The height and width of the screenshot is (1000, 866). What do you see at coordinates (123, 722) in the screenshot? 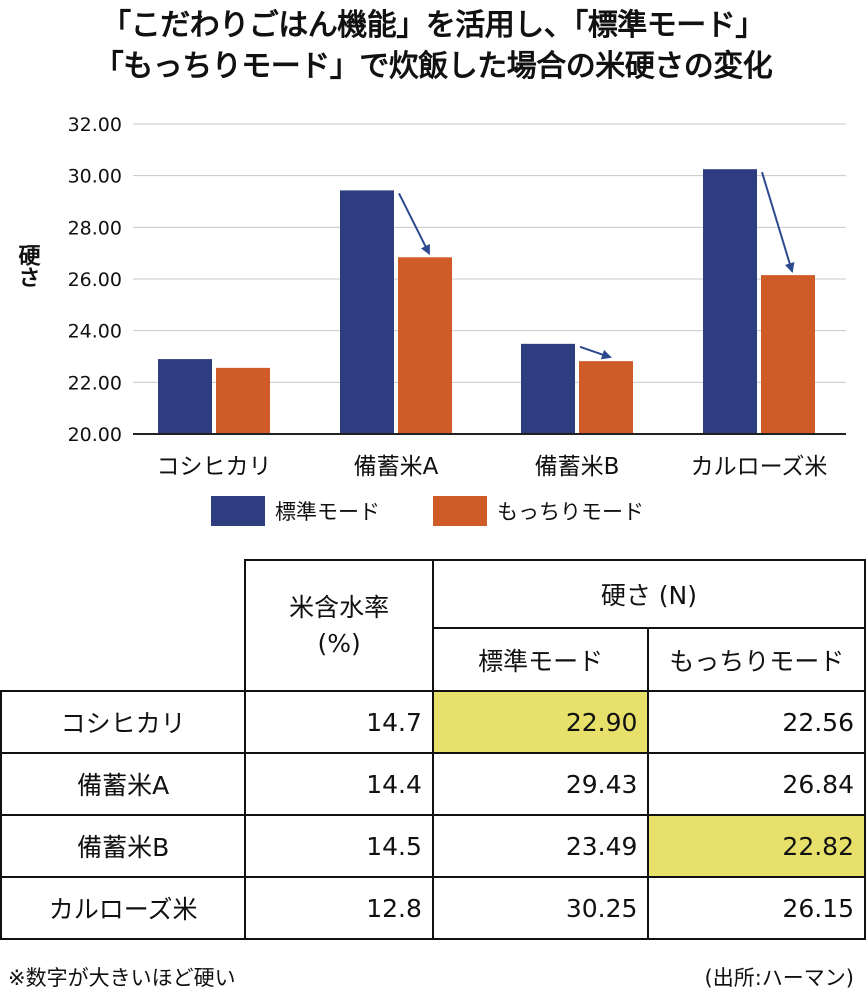
I see `row-name: コシヒカリ` at bounding box center [123, 722].